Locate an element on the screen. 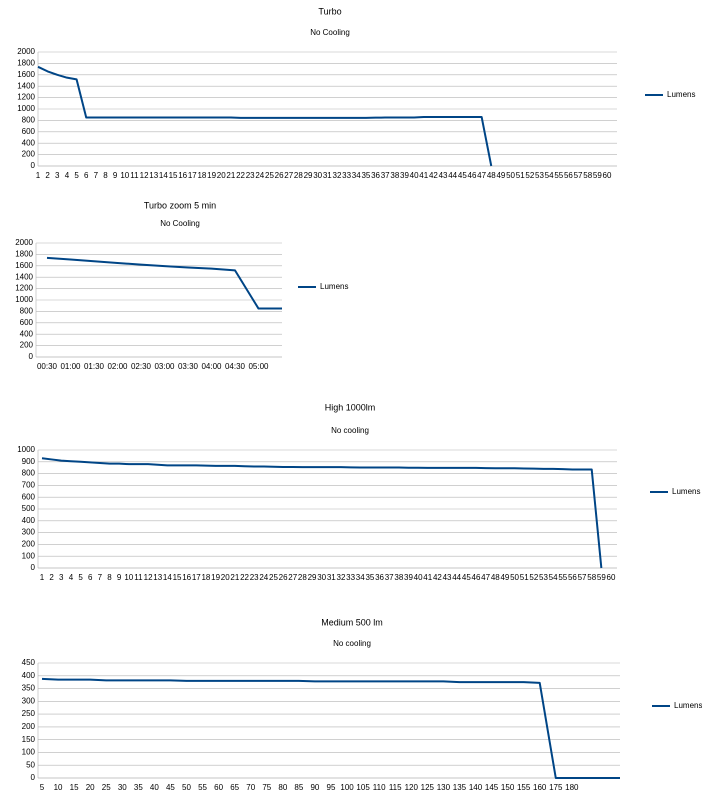 This screenshot has width=702, height=800. x-tick-label: 105 is located at coordinates (363, 787).